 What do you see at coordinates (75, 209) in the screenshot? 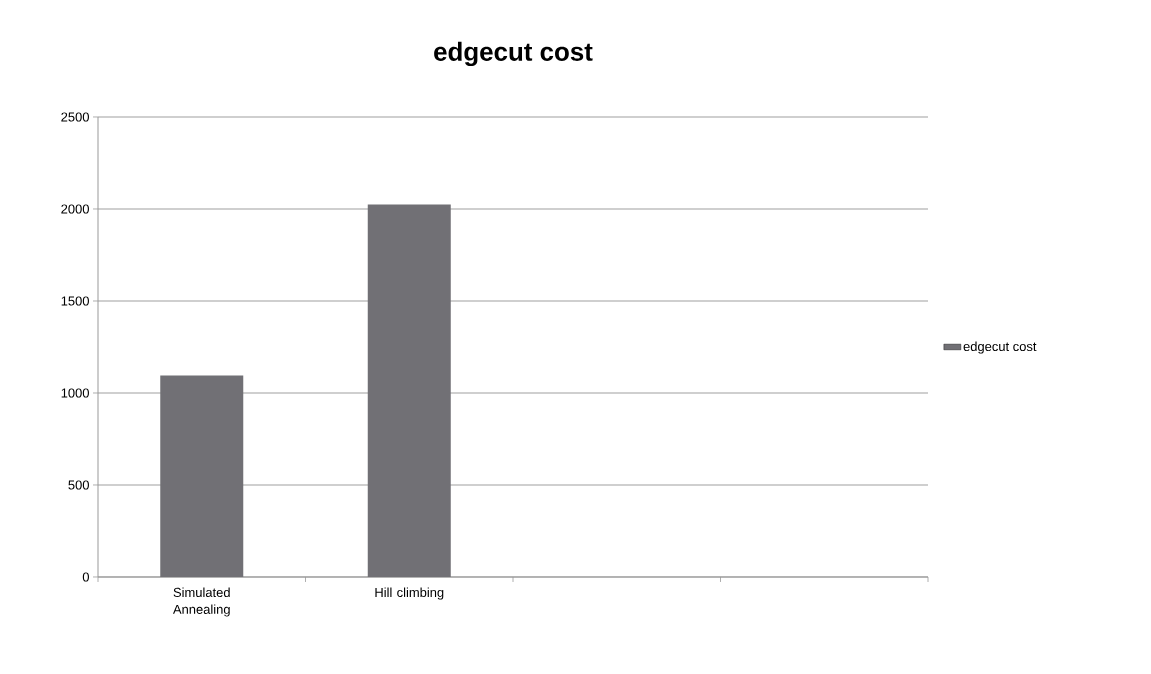
I see `y-tick-label: 2000` at bounding box center [75, 209].